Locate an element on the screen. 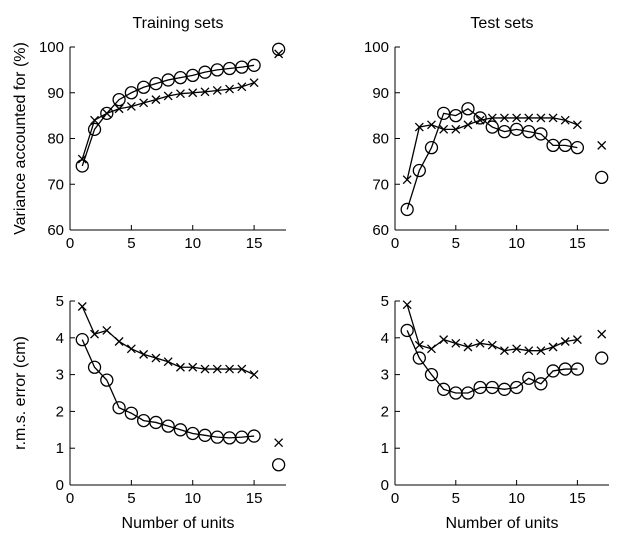 This screenshot has width=626, height=533. y-tick-label: 80 is located at coordinates (380, 139).